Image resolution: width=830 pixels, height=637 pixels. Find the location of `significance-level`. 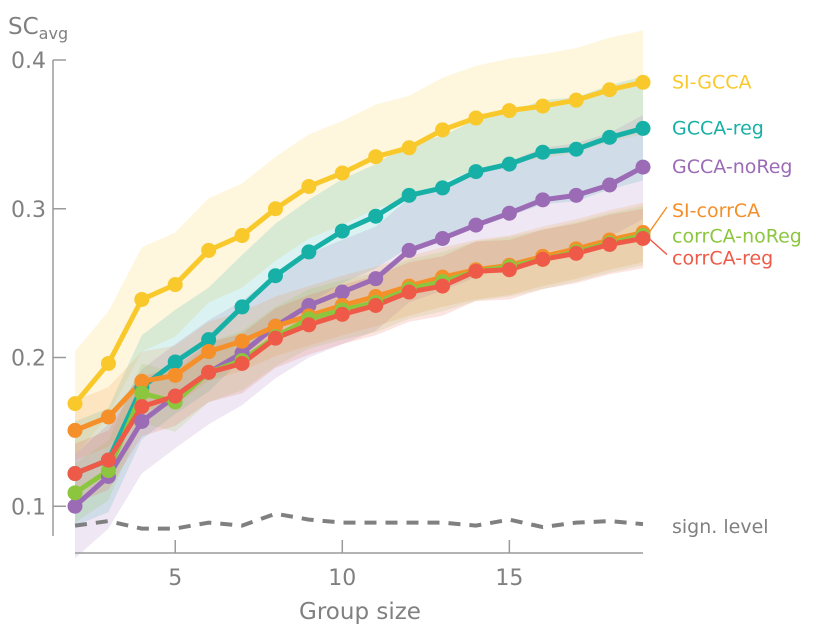

significance-level is located at coordinates (359, 521).